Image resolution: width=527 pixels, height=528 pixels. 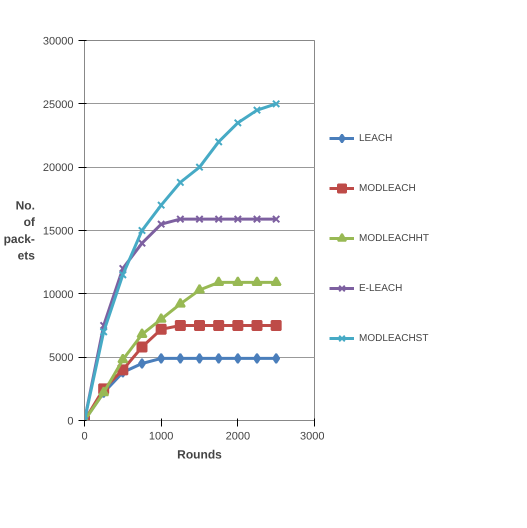 I want to click on legend-label: MODLEACHST, so click(x=393, y=338).